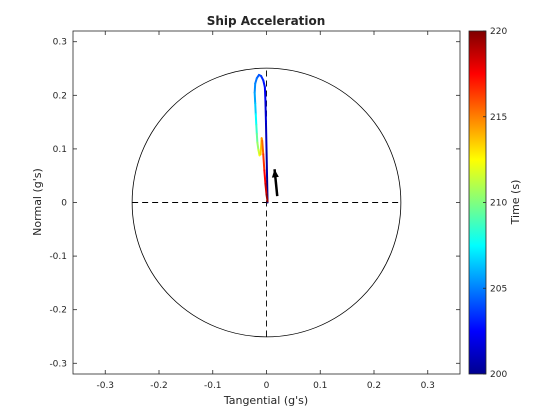 Image resolution: width=560 pixels, height=420 pixels. Describe the element at coordinates (261, 138) in the screenshot. I see `acceleration-trajectory` at that location.